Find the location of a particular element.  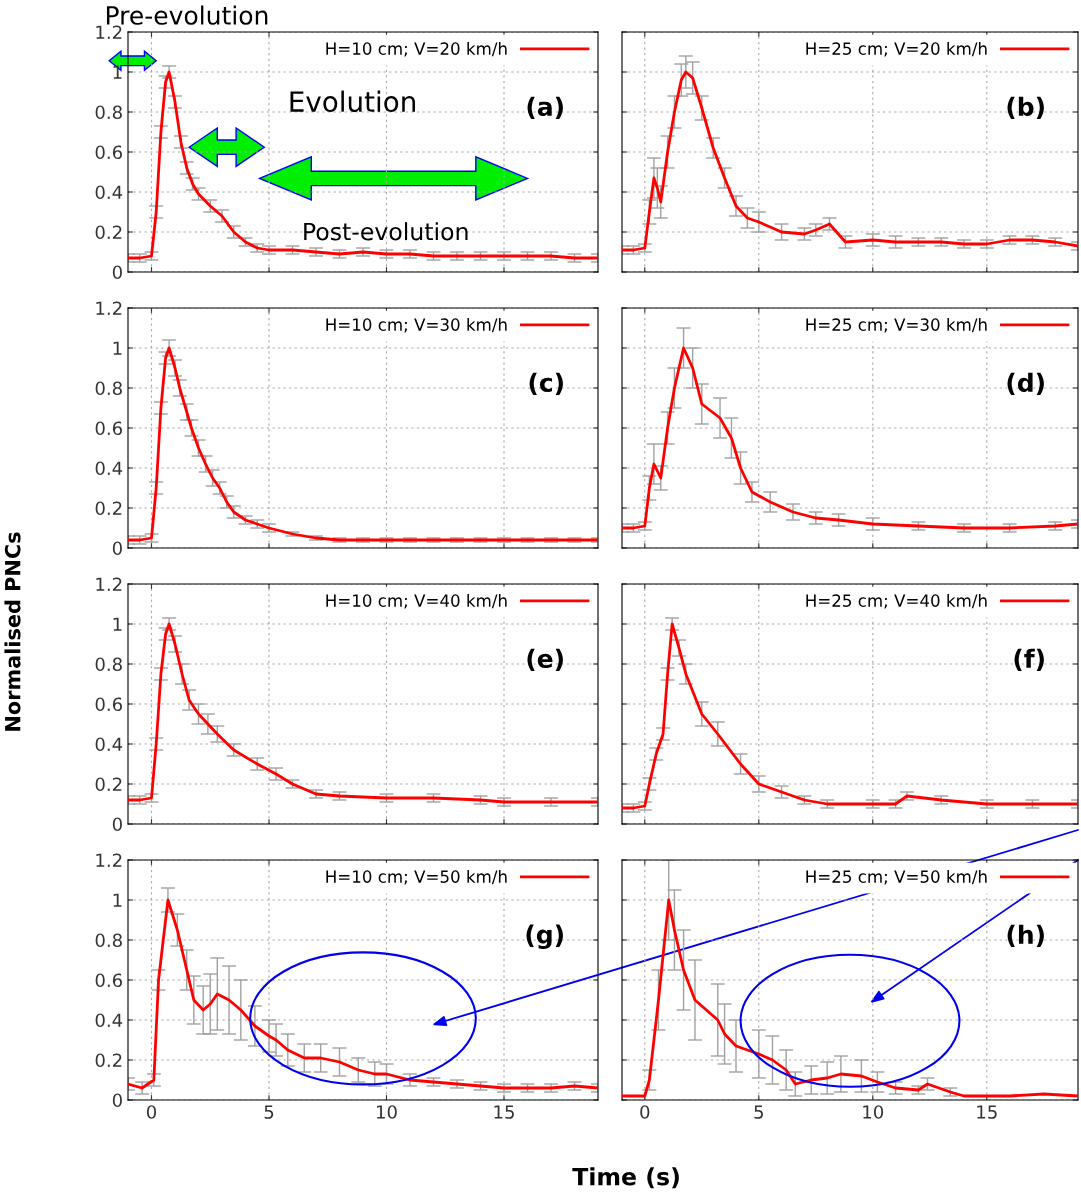

annotation: (g) is located at coordinates (544, 936).